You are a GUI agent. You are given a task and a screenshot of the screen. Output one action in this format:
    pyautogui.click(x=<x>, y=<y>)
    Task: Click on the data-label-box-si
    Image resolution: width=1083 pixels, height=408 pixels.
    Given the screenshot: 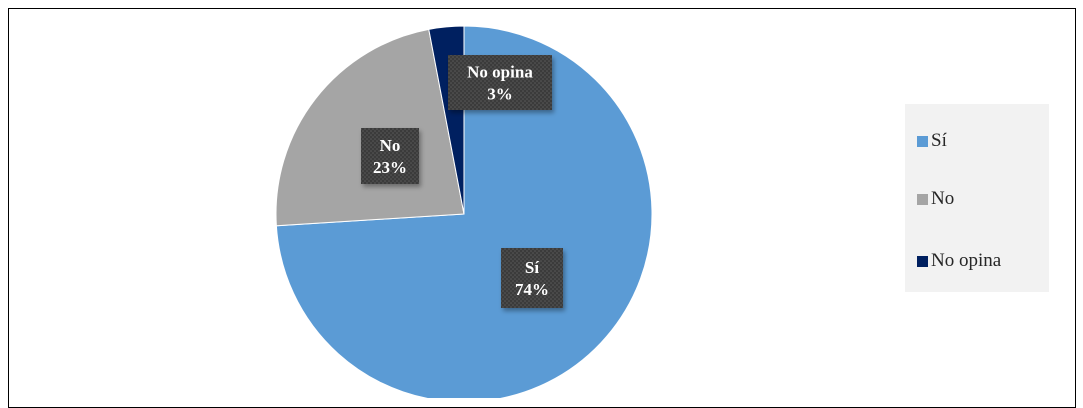 What is the action you would take?
    pyautogui.click(x=532, y=278)
    